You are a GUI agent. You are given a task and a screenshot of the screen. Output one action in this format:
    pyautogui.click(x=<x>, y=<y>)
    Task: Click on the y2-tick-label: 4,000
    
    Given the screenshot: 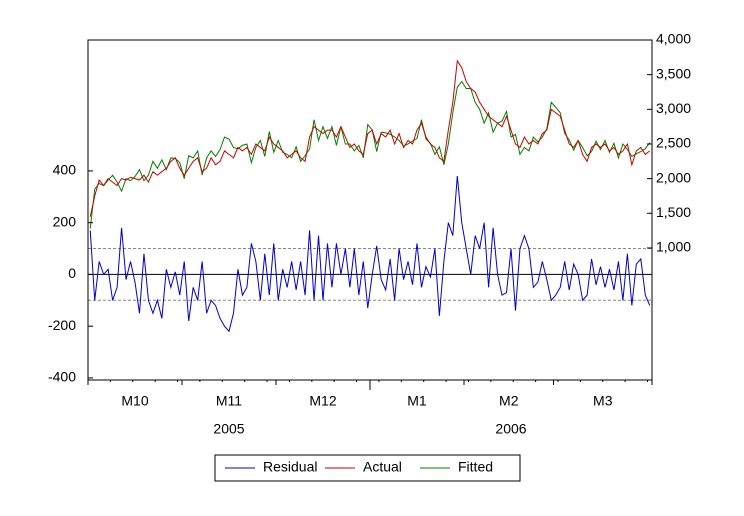 What is the action you would take?
    pyautogui.click(x=673, y=39)
    